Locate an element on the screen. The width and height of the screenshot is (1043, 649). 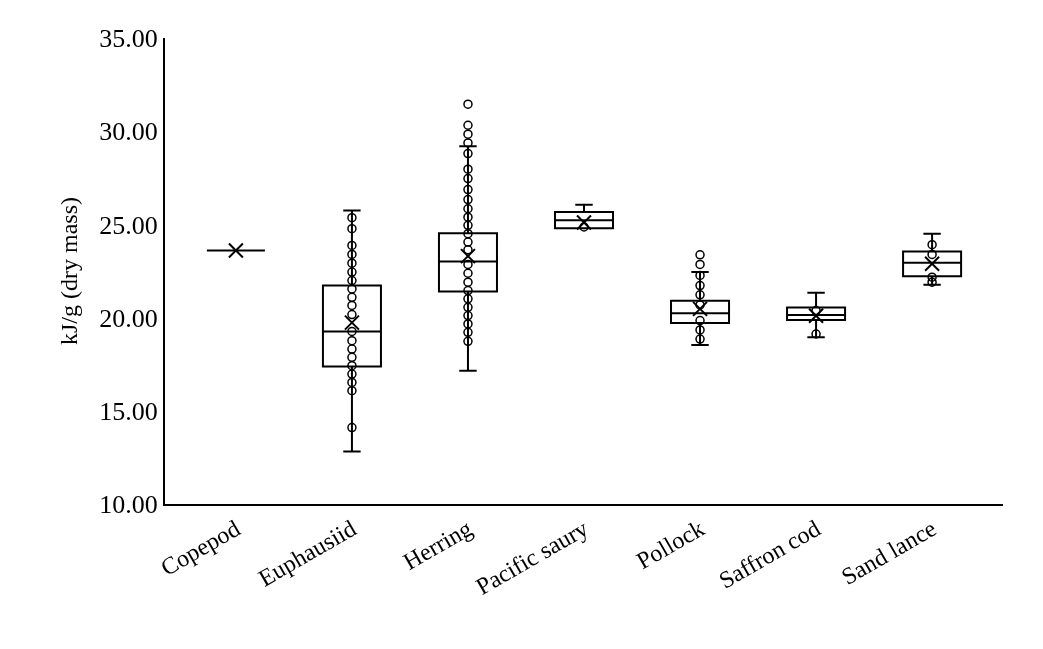
y-tick-label: 10.00 is located at coordinates (128, 505).